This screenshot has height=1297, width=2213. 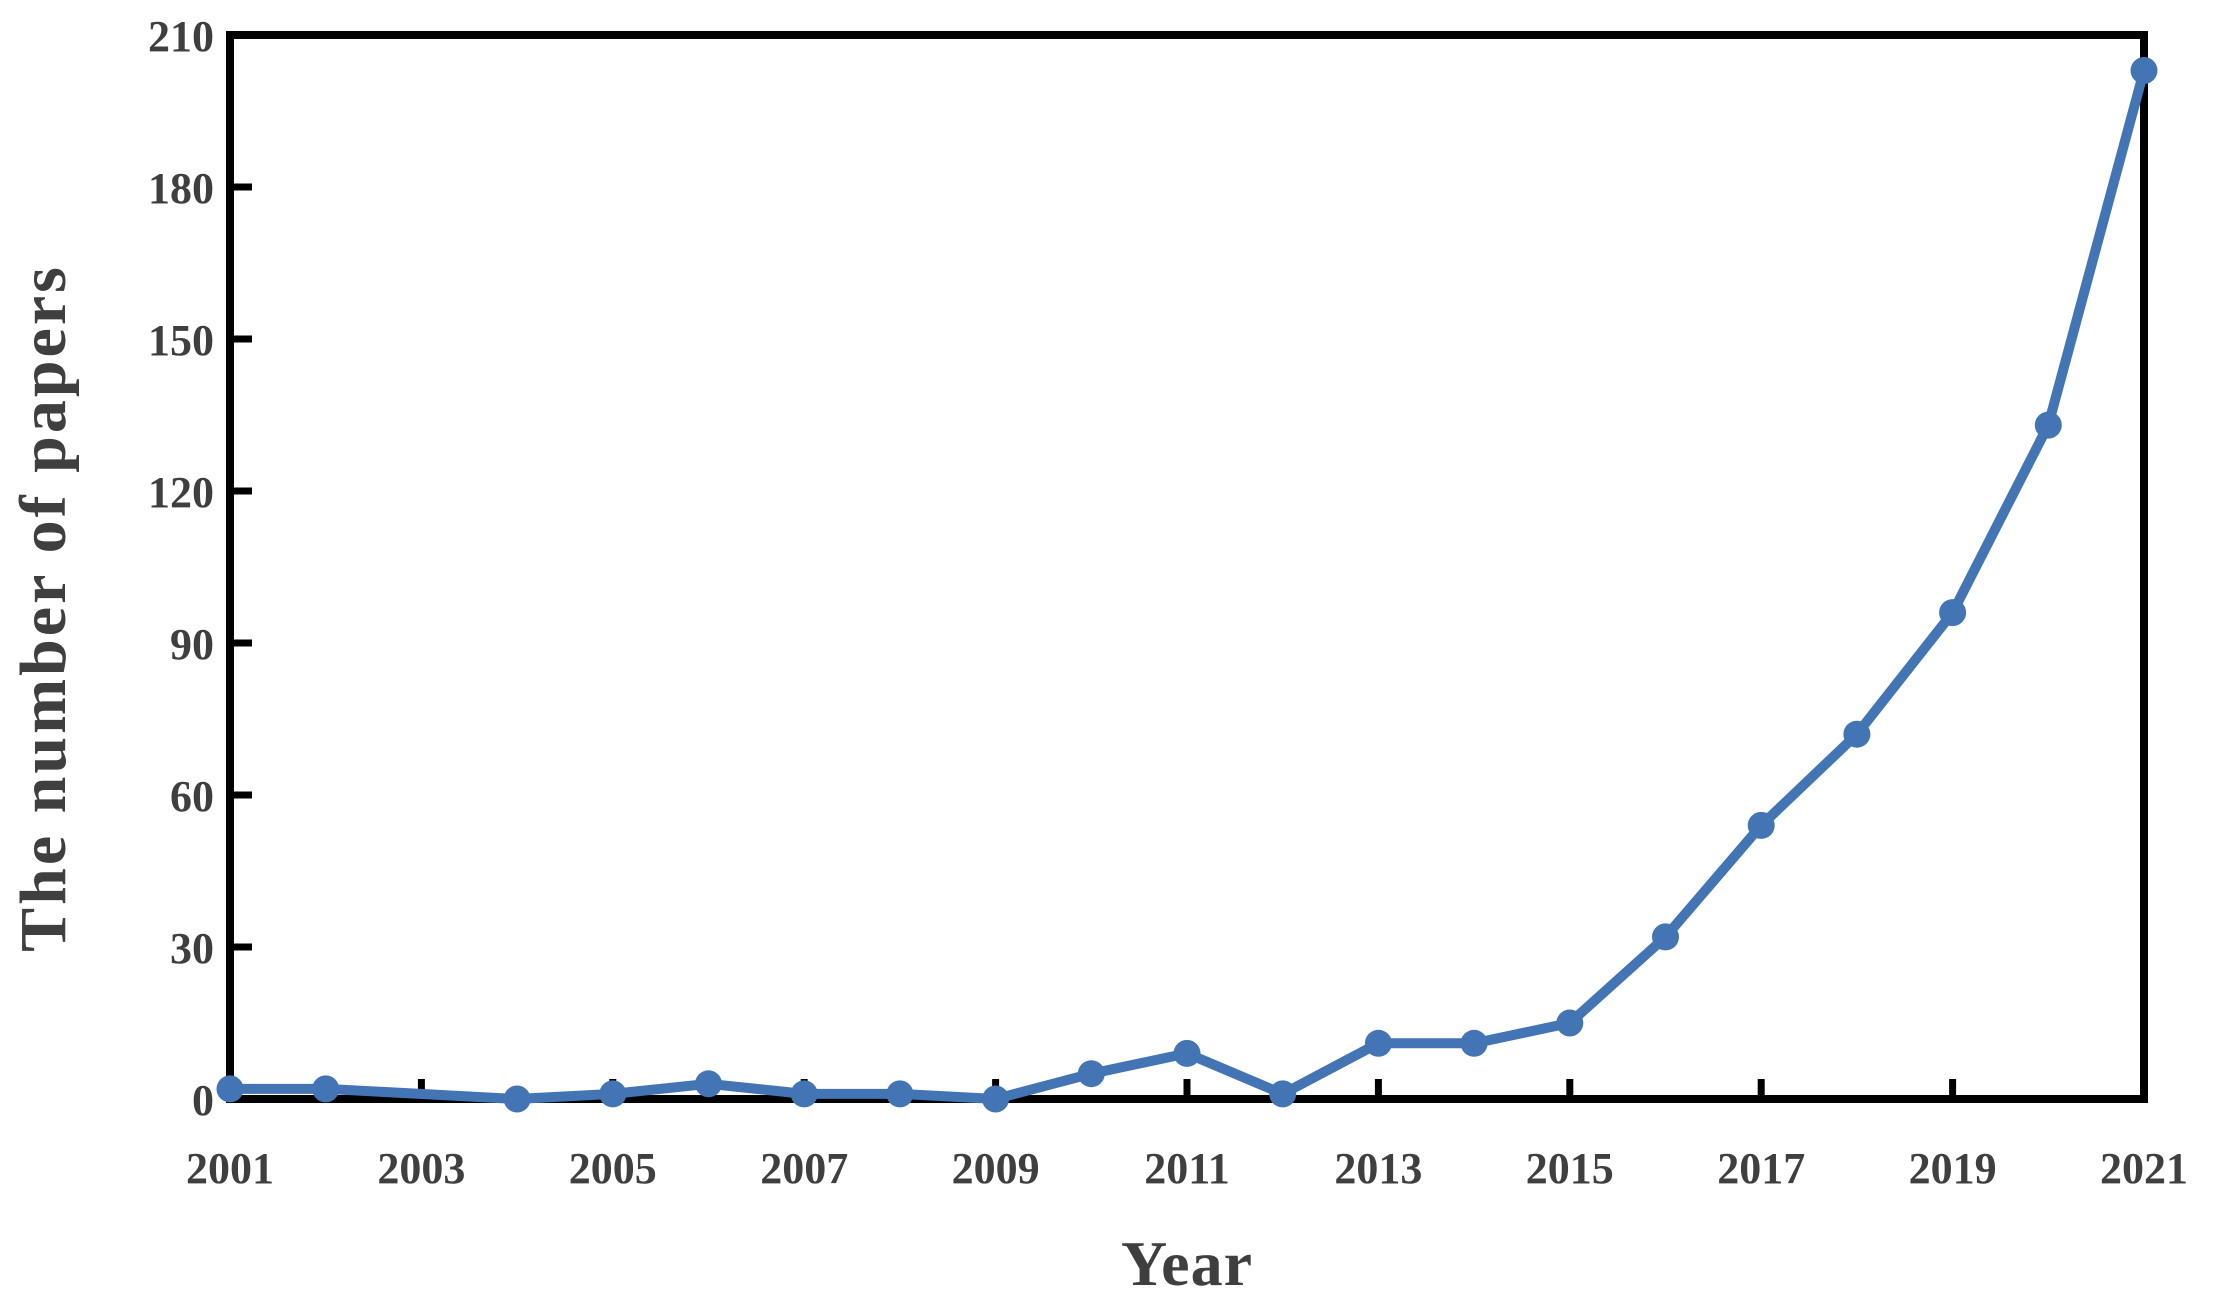 I want to click on y-tick-label: 150, so click(x=181, y=340).